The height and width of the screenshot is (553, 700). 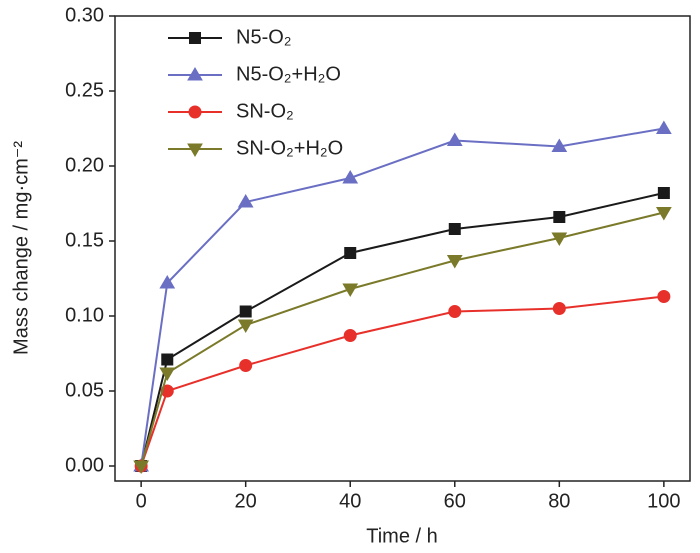 What do you see at coordinates (84, 390) in the screenshot?
I see `y-tick-label: 0.05` at bounding box center [84, 390].